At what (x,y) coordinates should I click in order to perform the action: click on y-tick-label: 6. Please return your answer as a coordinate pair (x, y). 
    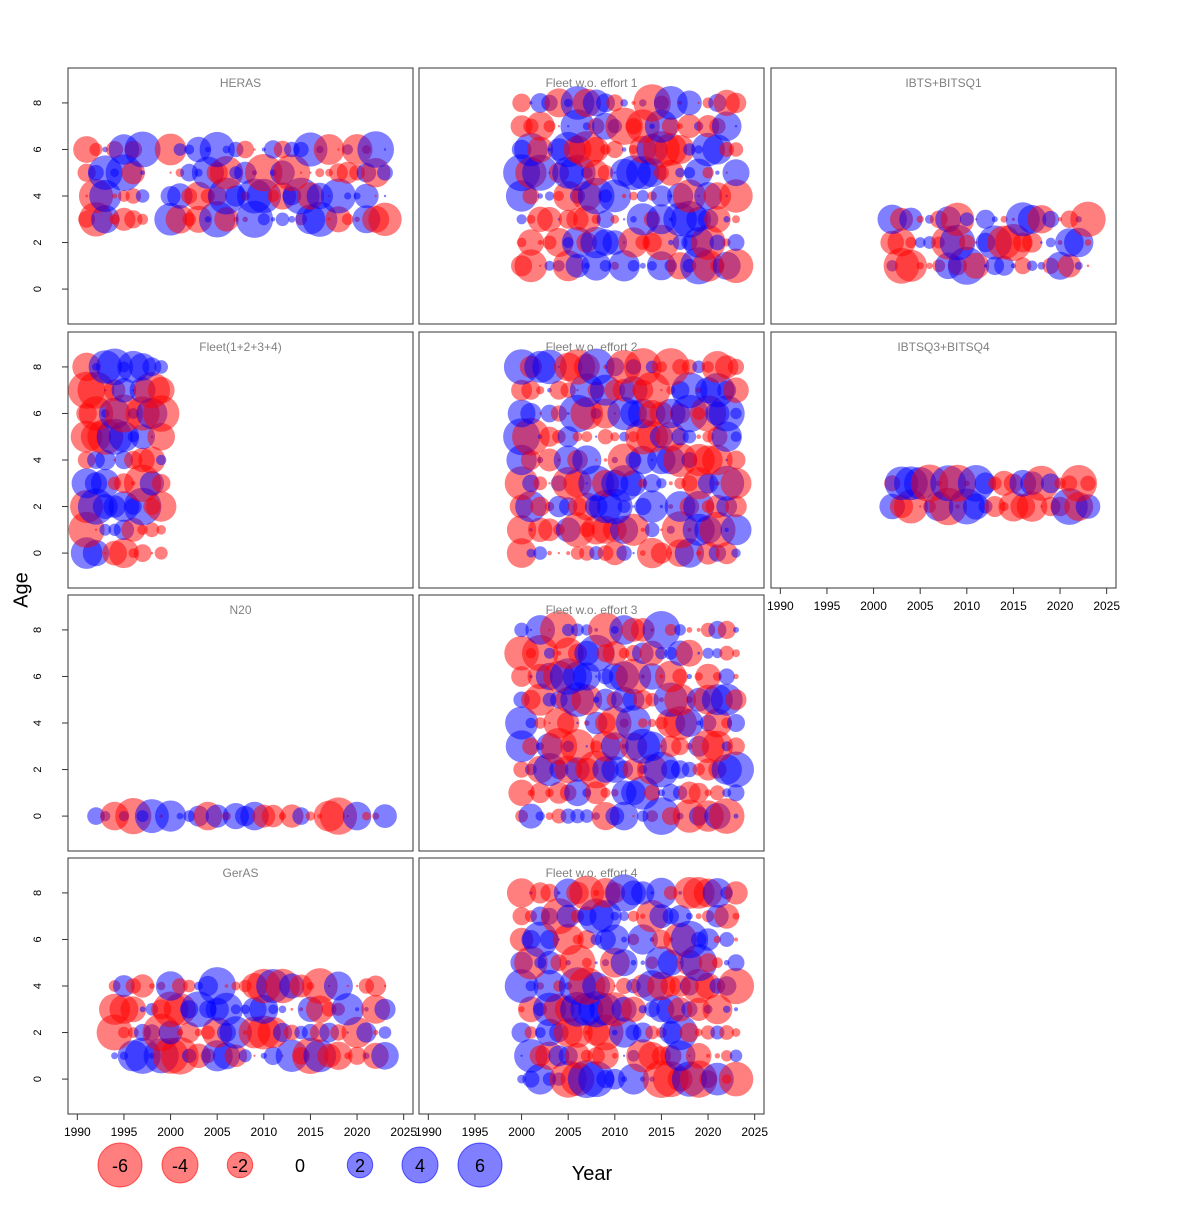
    Looking at the image, I should click on (38, 676).